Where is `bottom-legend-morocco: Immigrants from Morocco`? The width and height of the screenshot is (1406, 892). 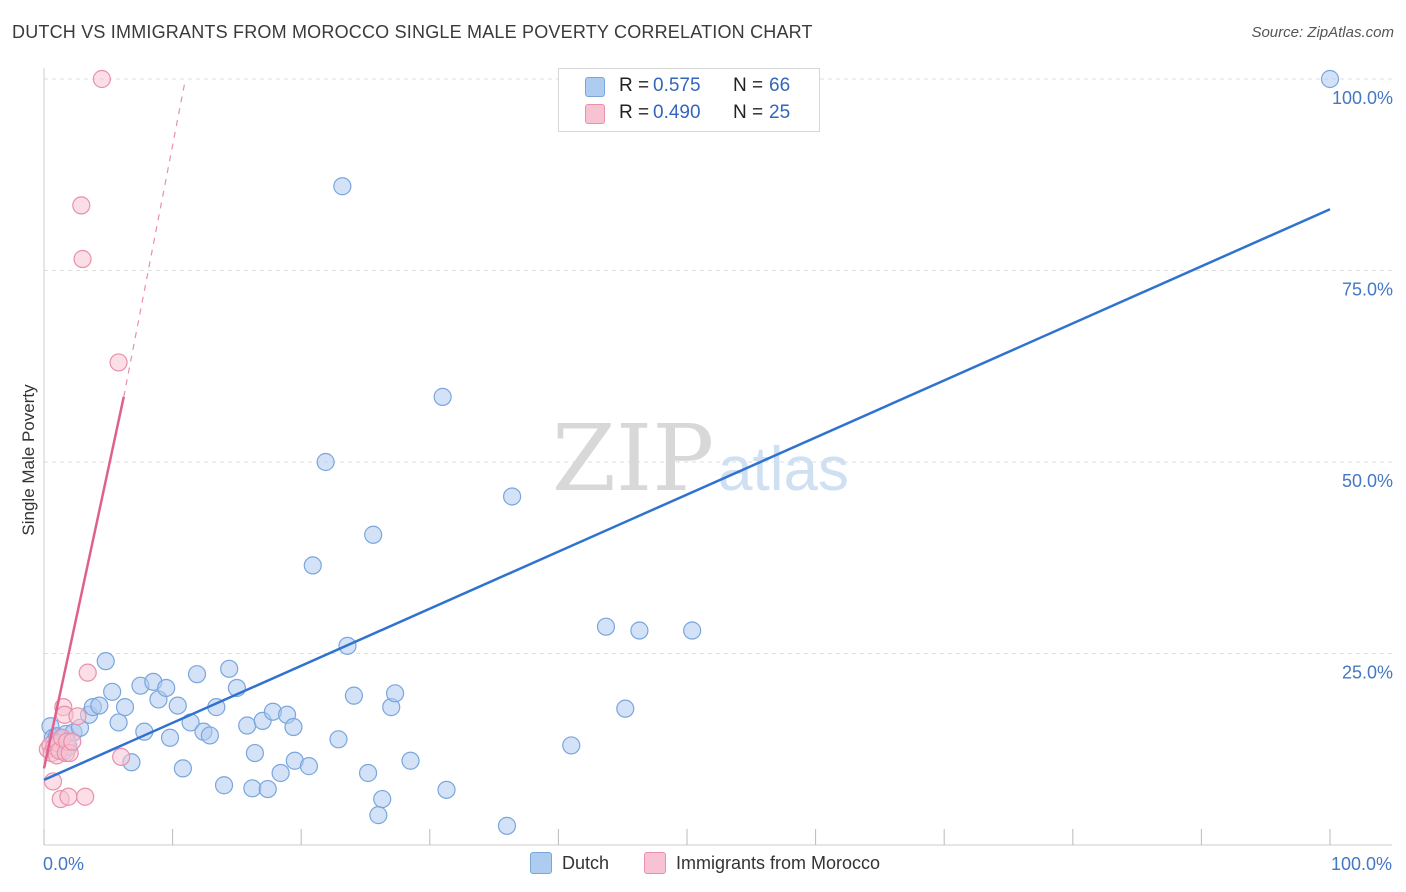 bottom-legend-morocco: Immigrants from Morocco is located at coordinates (762, 863).